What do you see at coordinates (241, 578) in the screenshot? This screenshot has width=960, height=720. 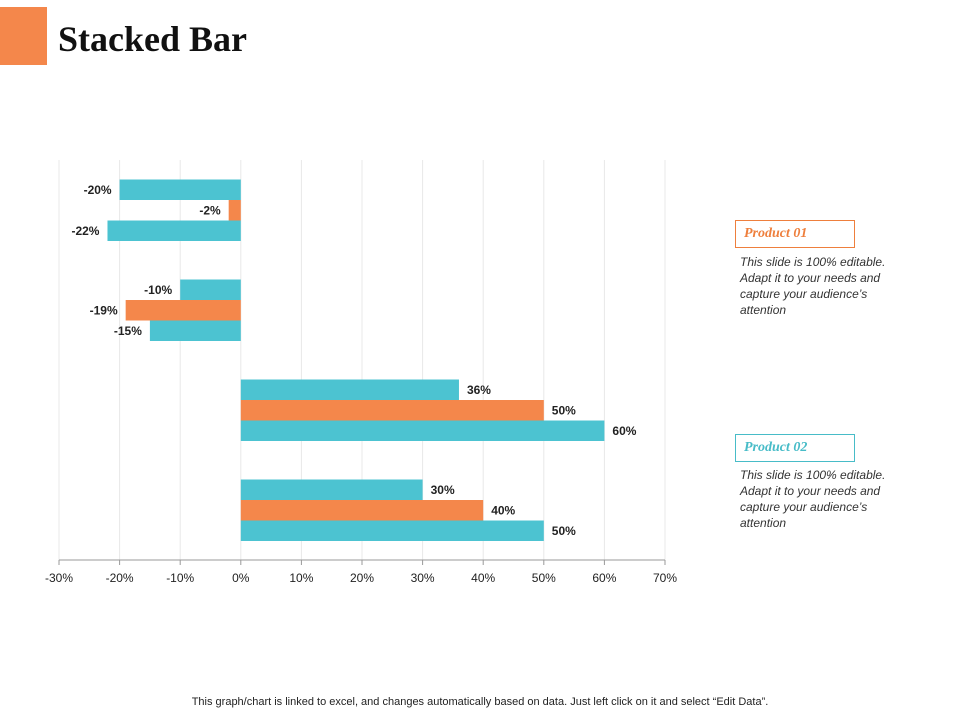 I see `x-tick-label: 0%` at bounding box center [241, 578].